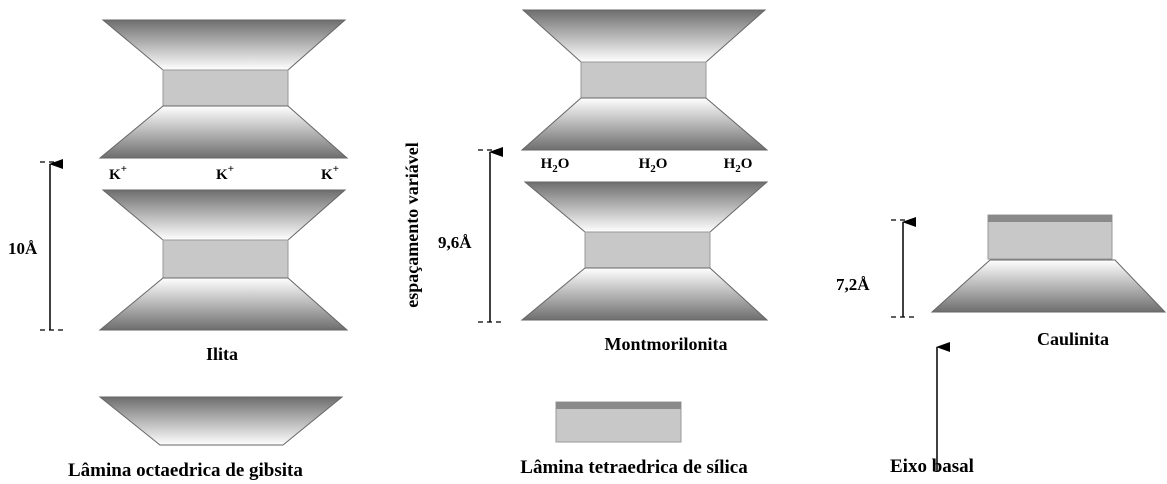 The height and width of the screenshot is (484, 1167). What do you see at coordinates (853, 284) in the screenshot?
I see `spacing: 7,2Å` at bounding box center [853, 284].